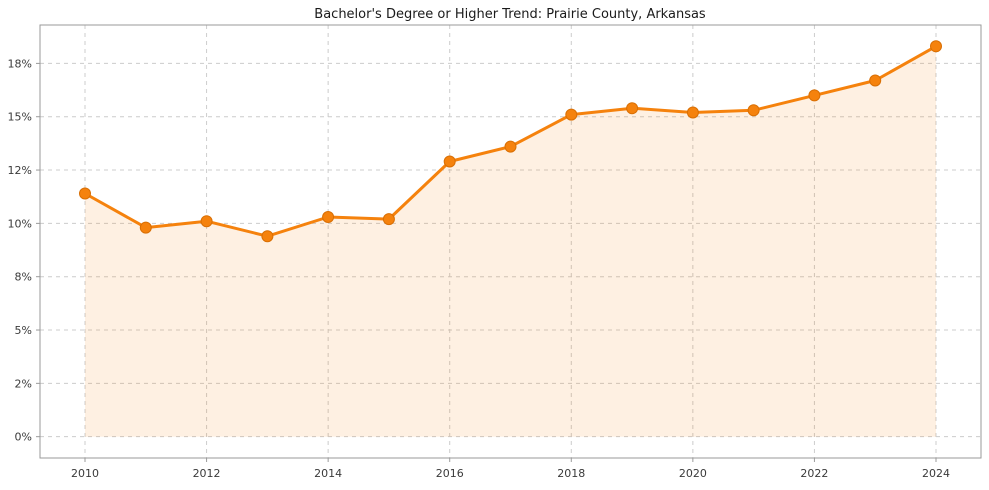 The width and height of the screenshot is (989, 490). What do you see at coordinates (328, 473) in the screenshot?
I see `x-tick-label: 2014` at bounding box center [328, 473].